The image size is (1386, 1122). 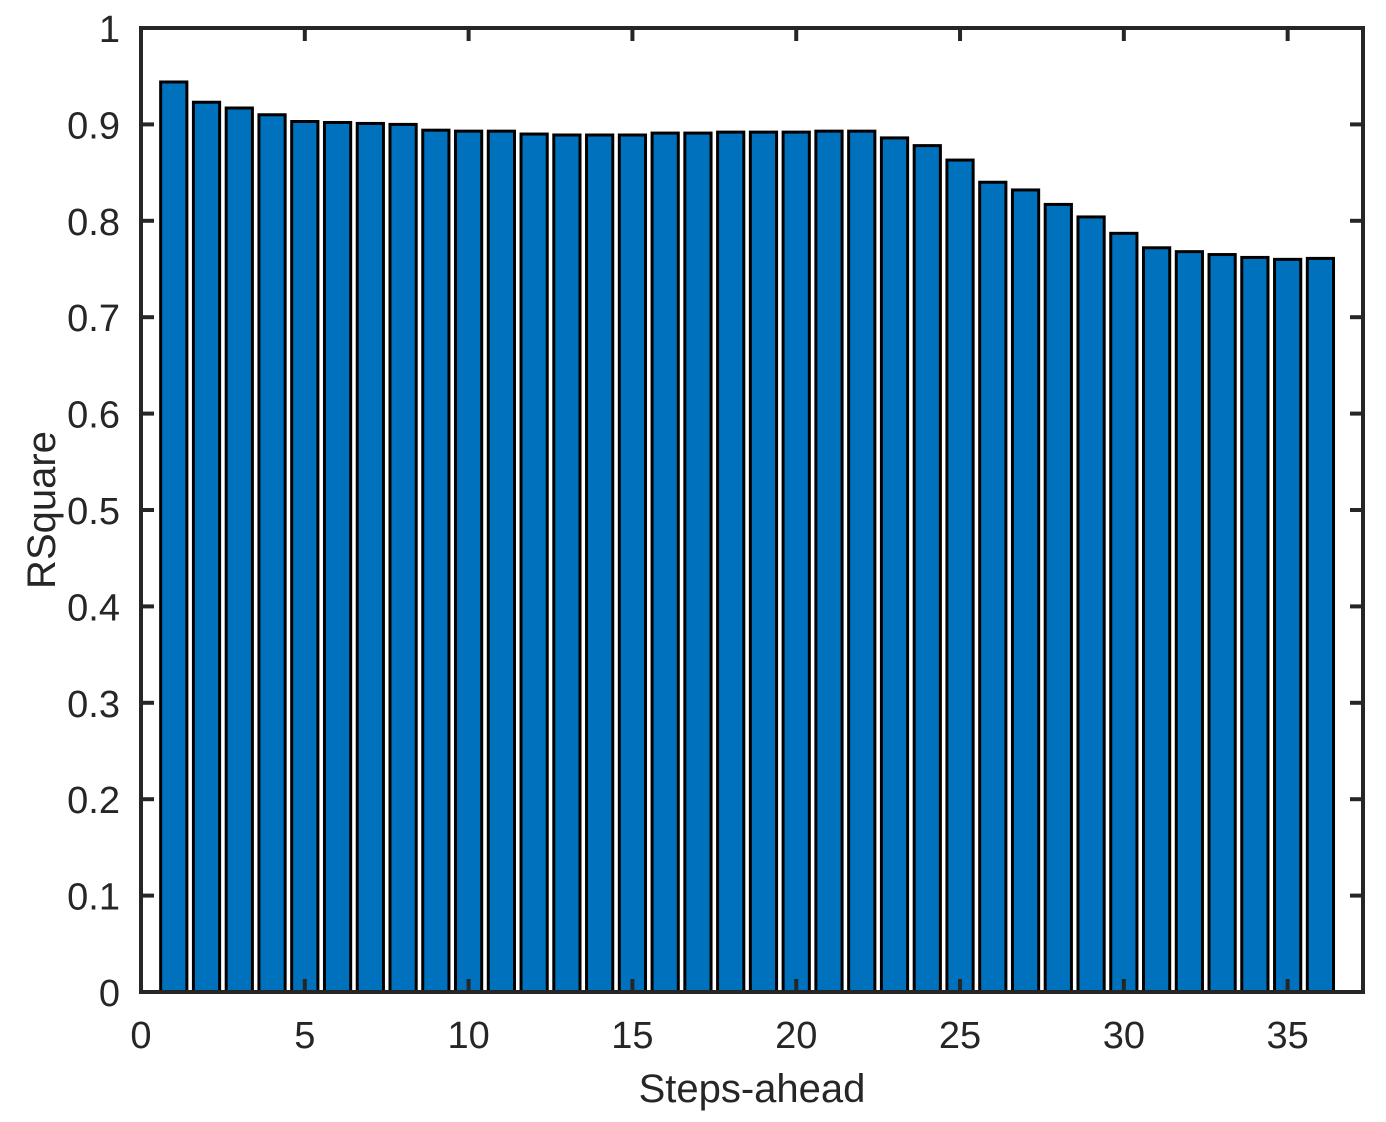 I want to click on y-tick-label: 0.2, so click(x=93, y=801).